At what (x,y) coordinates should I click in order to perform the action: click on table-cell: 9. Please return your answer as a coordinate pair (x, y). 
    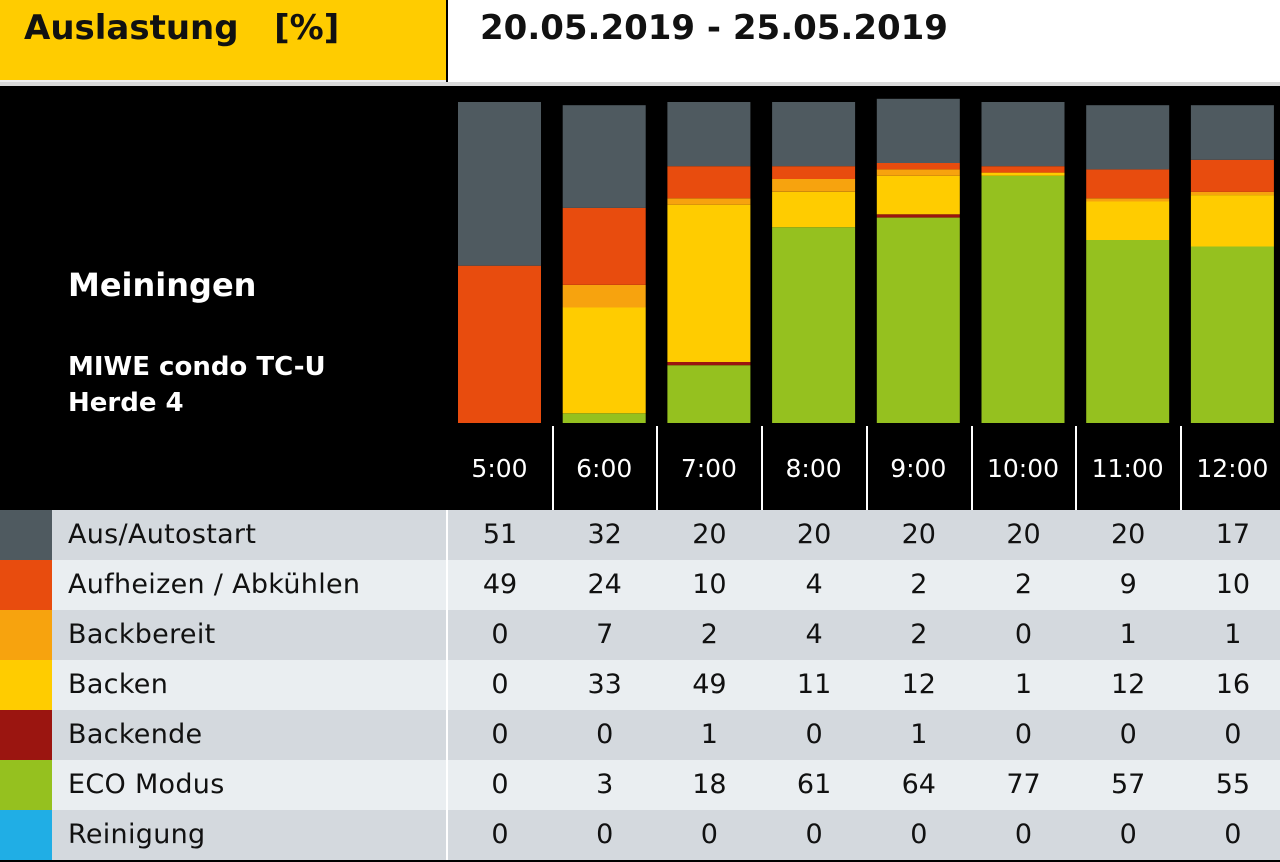
    Looking at the image, I should click on (1128, 584).